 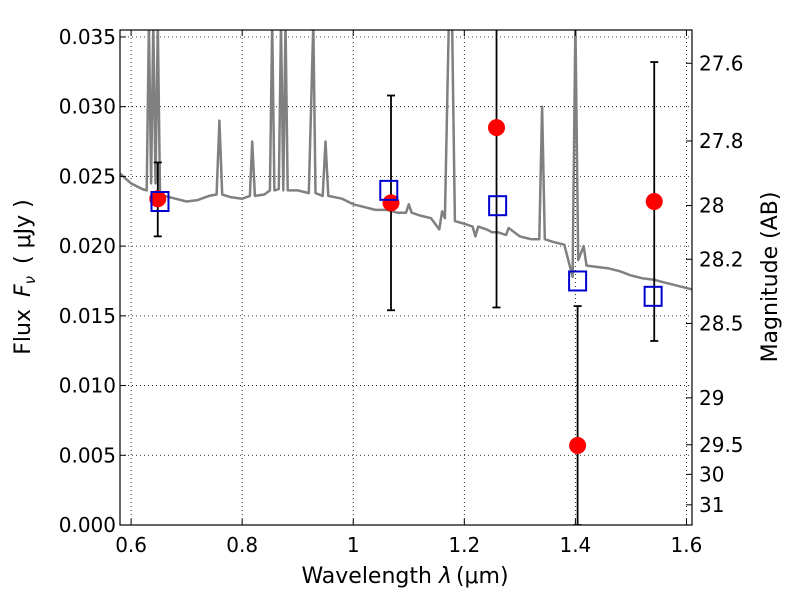 I want to click on y-axis-label: FluxFν( μJy ), so click(x=25, y=276).